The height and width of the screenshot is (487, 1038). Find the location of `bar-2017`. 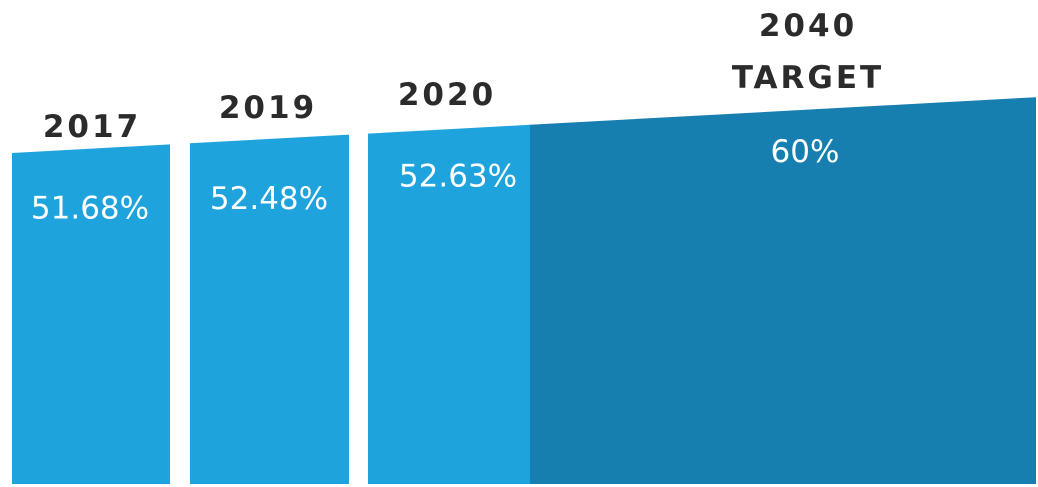

bar-2017 is located at coordinates (91, 314).